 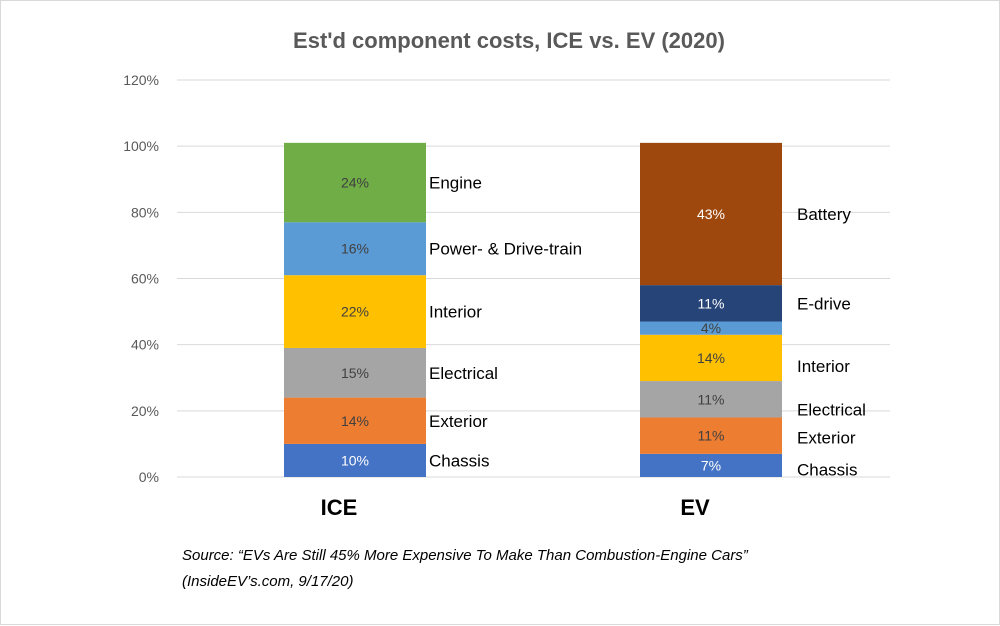 I want to click on segment-value-label: 16%, so click(x=355, y=249).